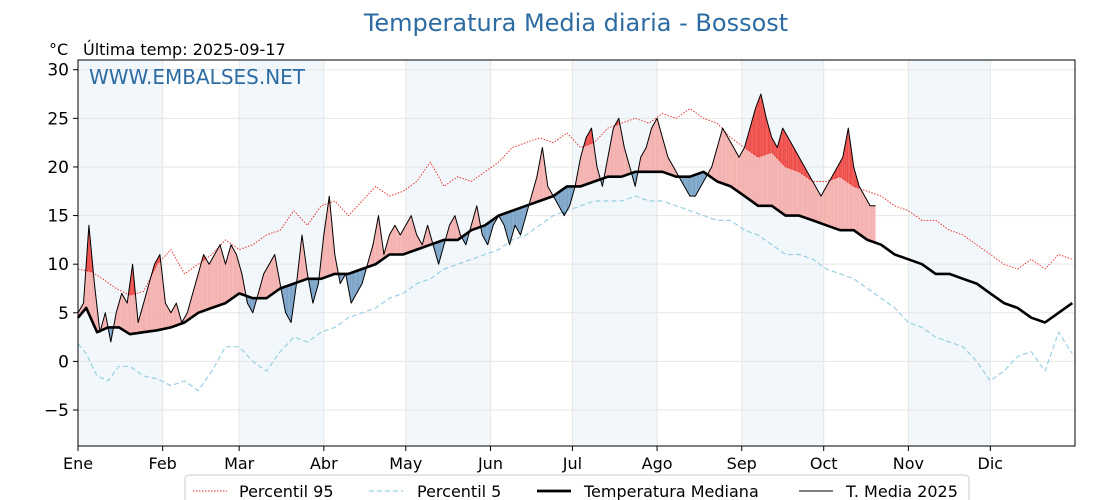 The width and height of the screenshot is (1120, 500). What do you see at coordinates (490, 463) in the screenshot?
I see `x-tick-label-jun: Jun` at bounding box center [490, 463].